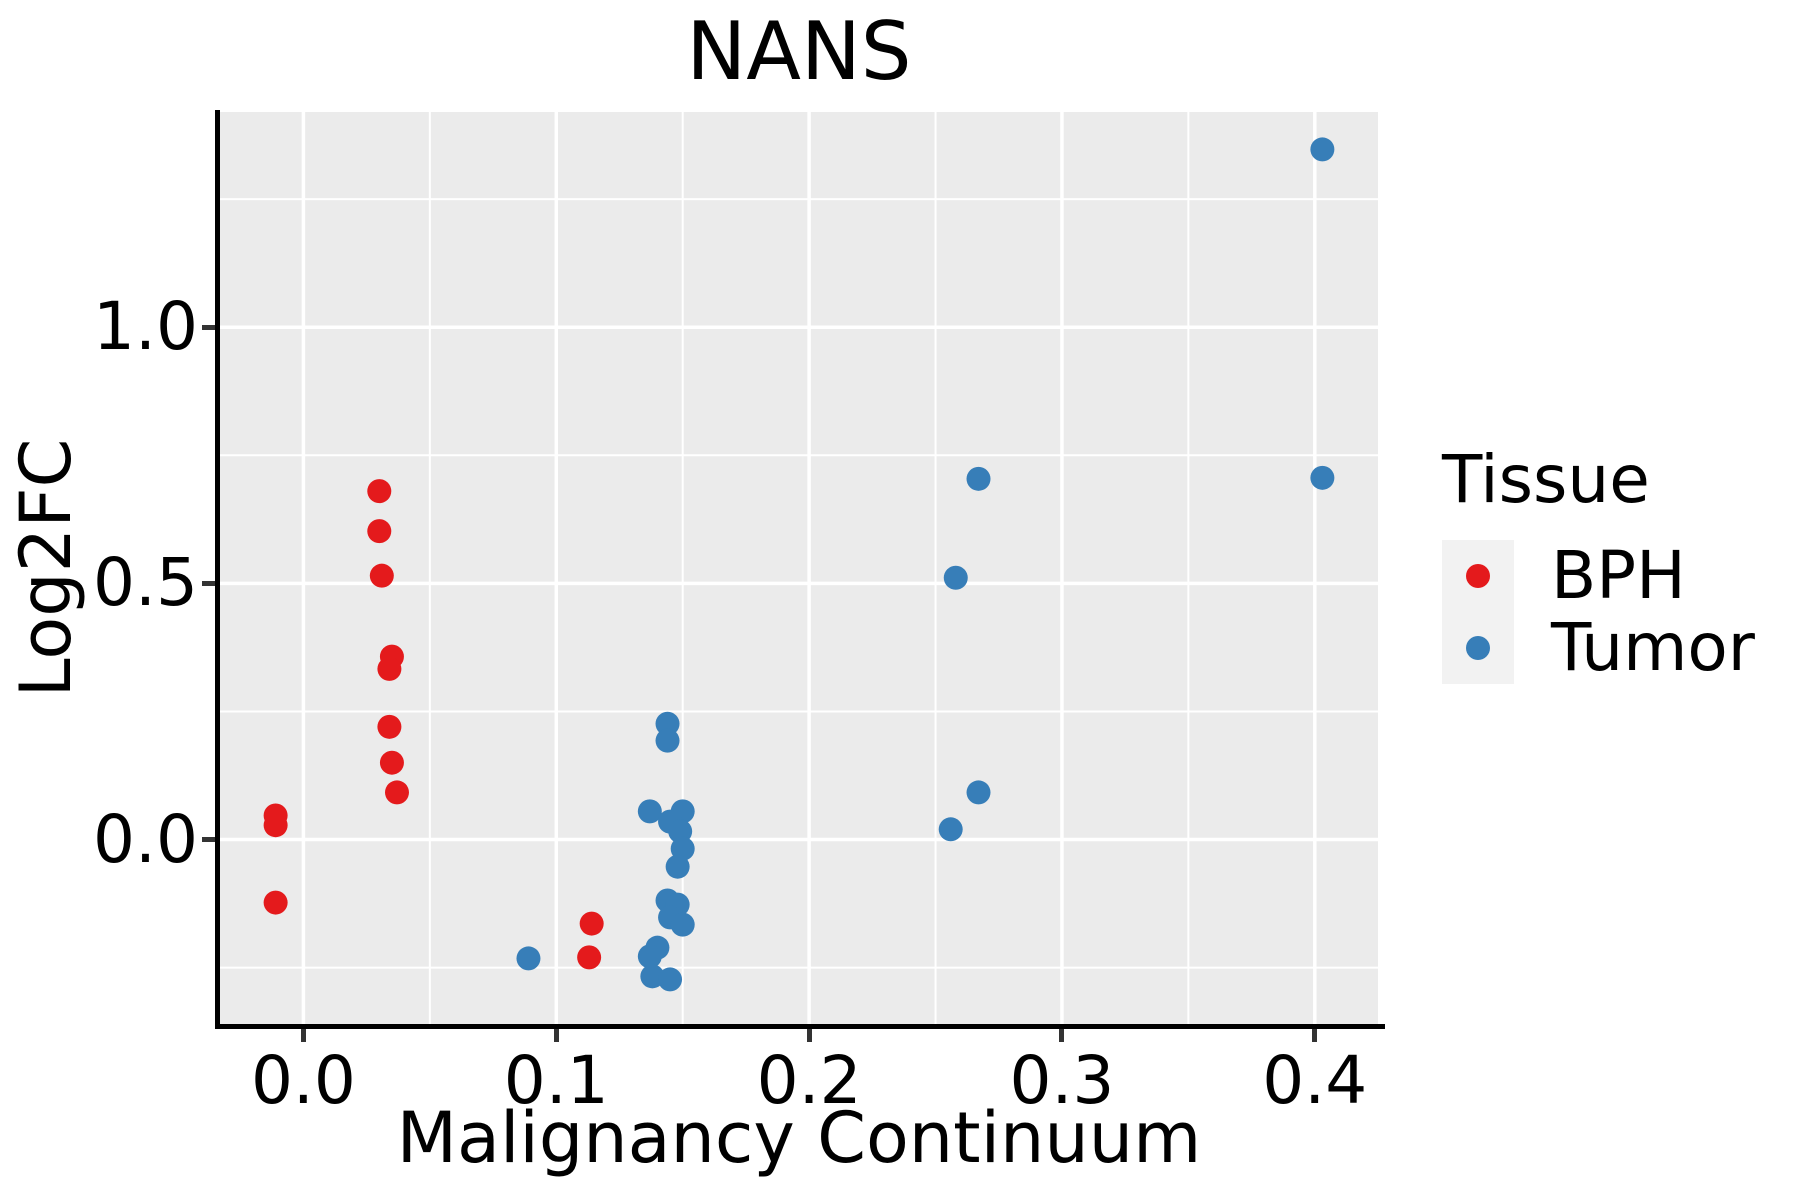 Image resolution: width=1800 pixels, height=1200 pixels. Describe the element at coordinates (145, 839) in the screenshot. I see `y-tick-label: 0.0` at that location.